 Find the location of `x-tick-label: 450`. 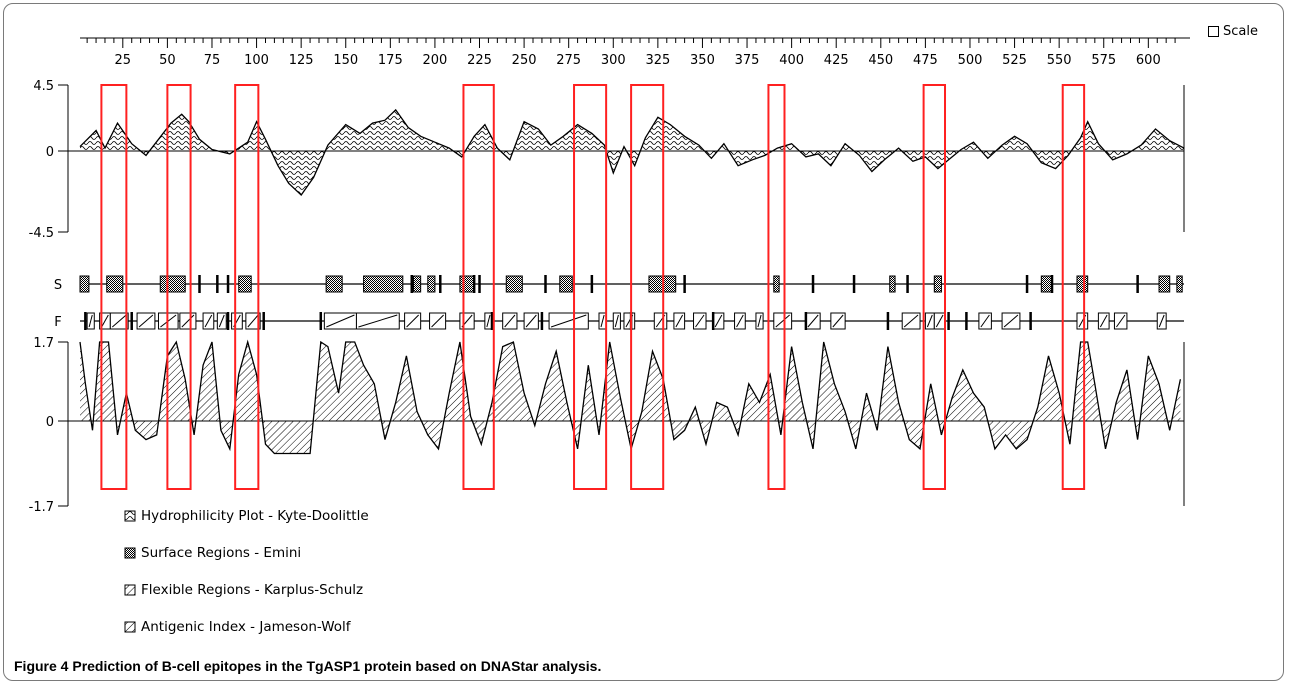

x-tick-label: 450 is located at coordinates (880, 60).